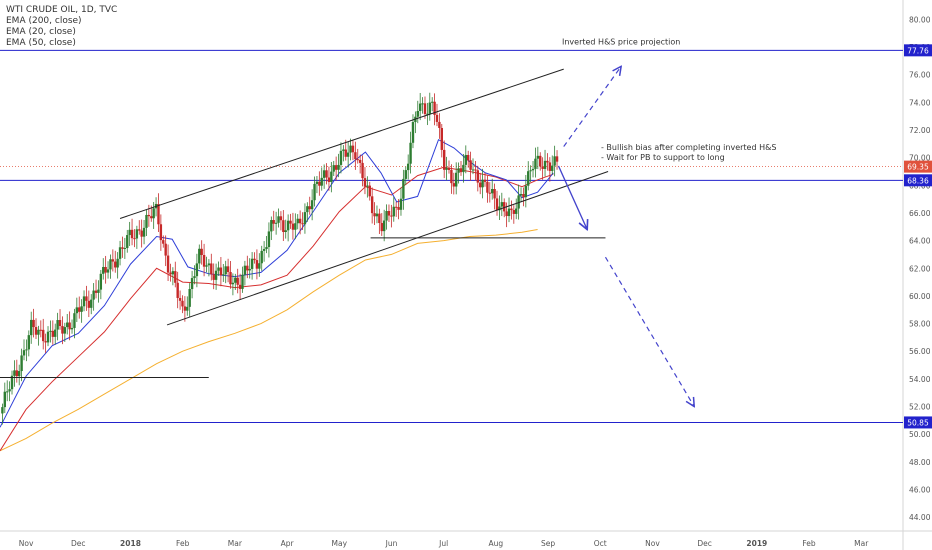 This screenshot has height=550, width=932. I want to click on legend-ema20: EMA (20, close), so click(41, 32).